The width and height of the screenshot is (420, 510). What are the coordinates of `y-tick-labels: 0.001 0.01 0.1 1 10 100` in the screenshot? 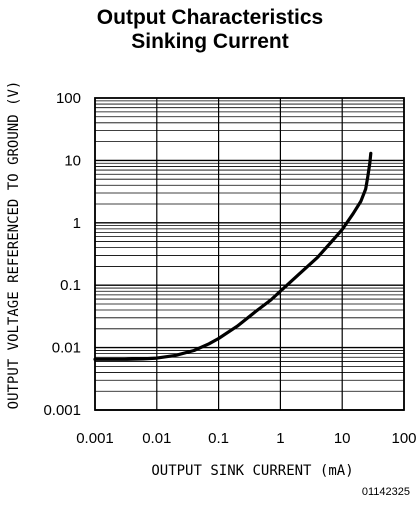 It's located at (62, 254).